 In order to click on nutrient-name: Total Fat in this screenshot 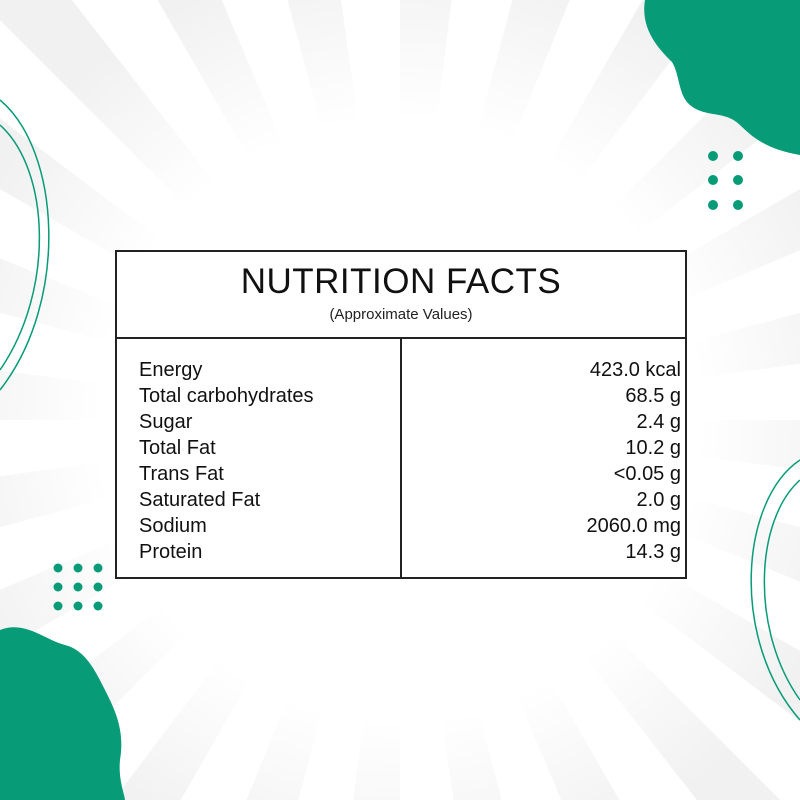, I will do `click(177, 448)`.